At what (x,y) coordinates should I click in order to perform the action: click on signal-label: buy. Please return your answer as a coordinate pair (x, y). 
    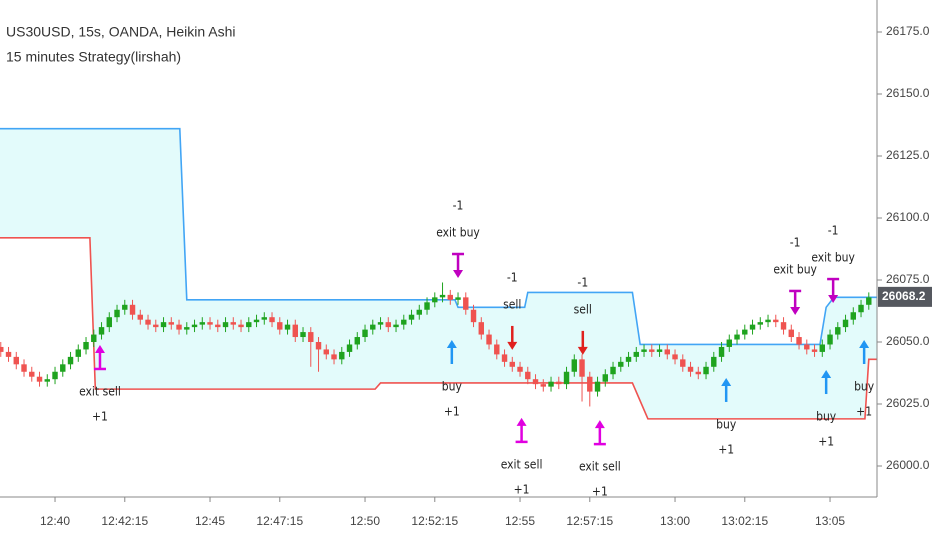
    Looking at the image, I should click on (452, 387).